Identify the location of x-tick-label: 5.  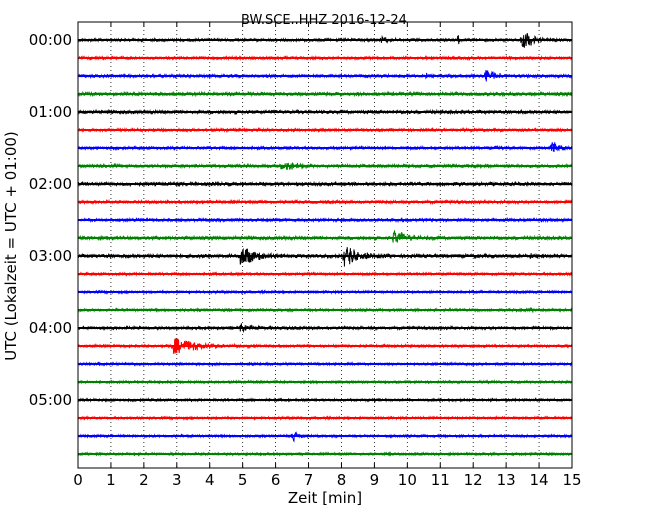
(243, 480).